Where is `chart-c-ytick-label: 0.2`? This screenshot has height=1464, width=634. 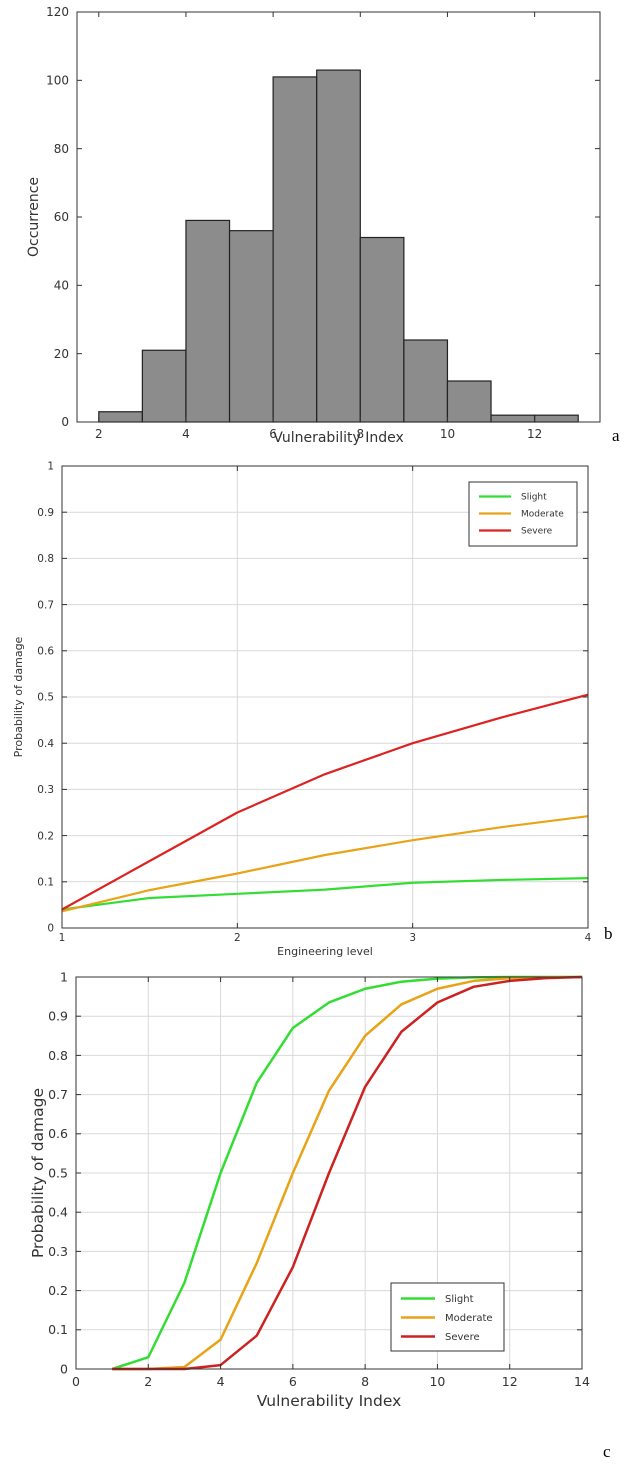 chart-c-ytick-label: 0.2 is located at coordinates (58, 1290).